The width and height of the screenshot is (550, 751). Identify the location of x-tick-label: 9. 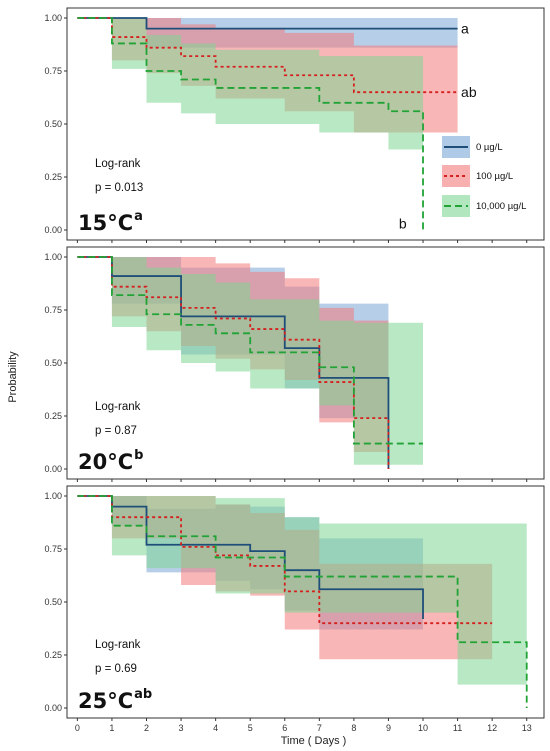
(388, 728).